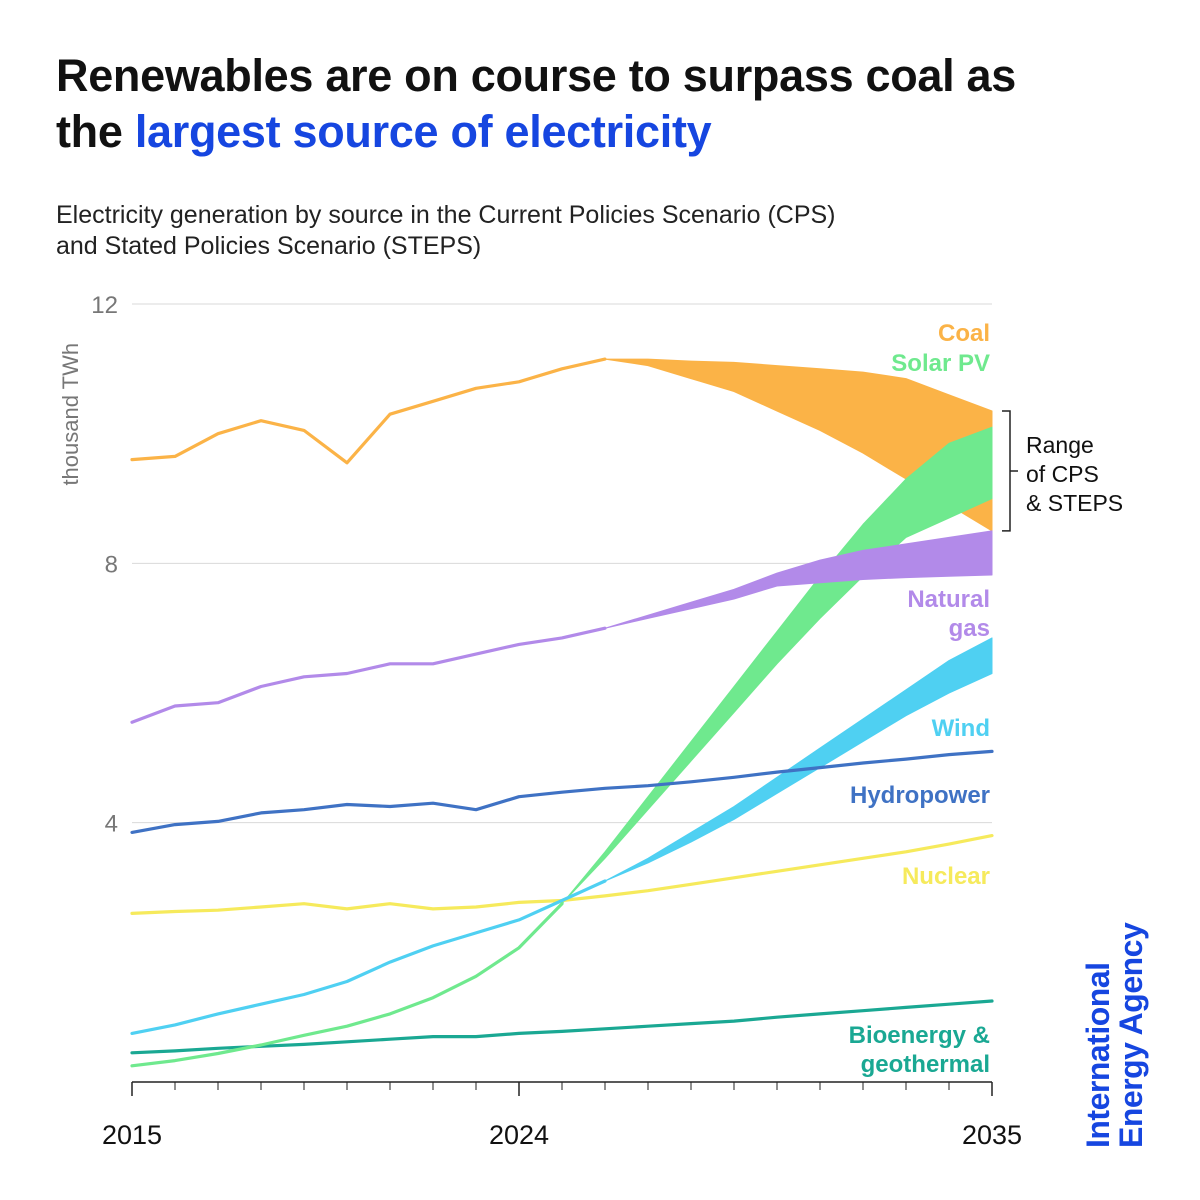 The width and height of the screenshot is (1200, 1200). What do you see at coordinates (111, 564) in the screenshot?
I see `y-tick-label-8: 8` at bounding box center [111, 564].